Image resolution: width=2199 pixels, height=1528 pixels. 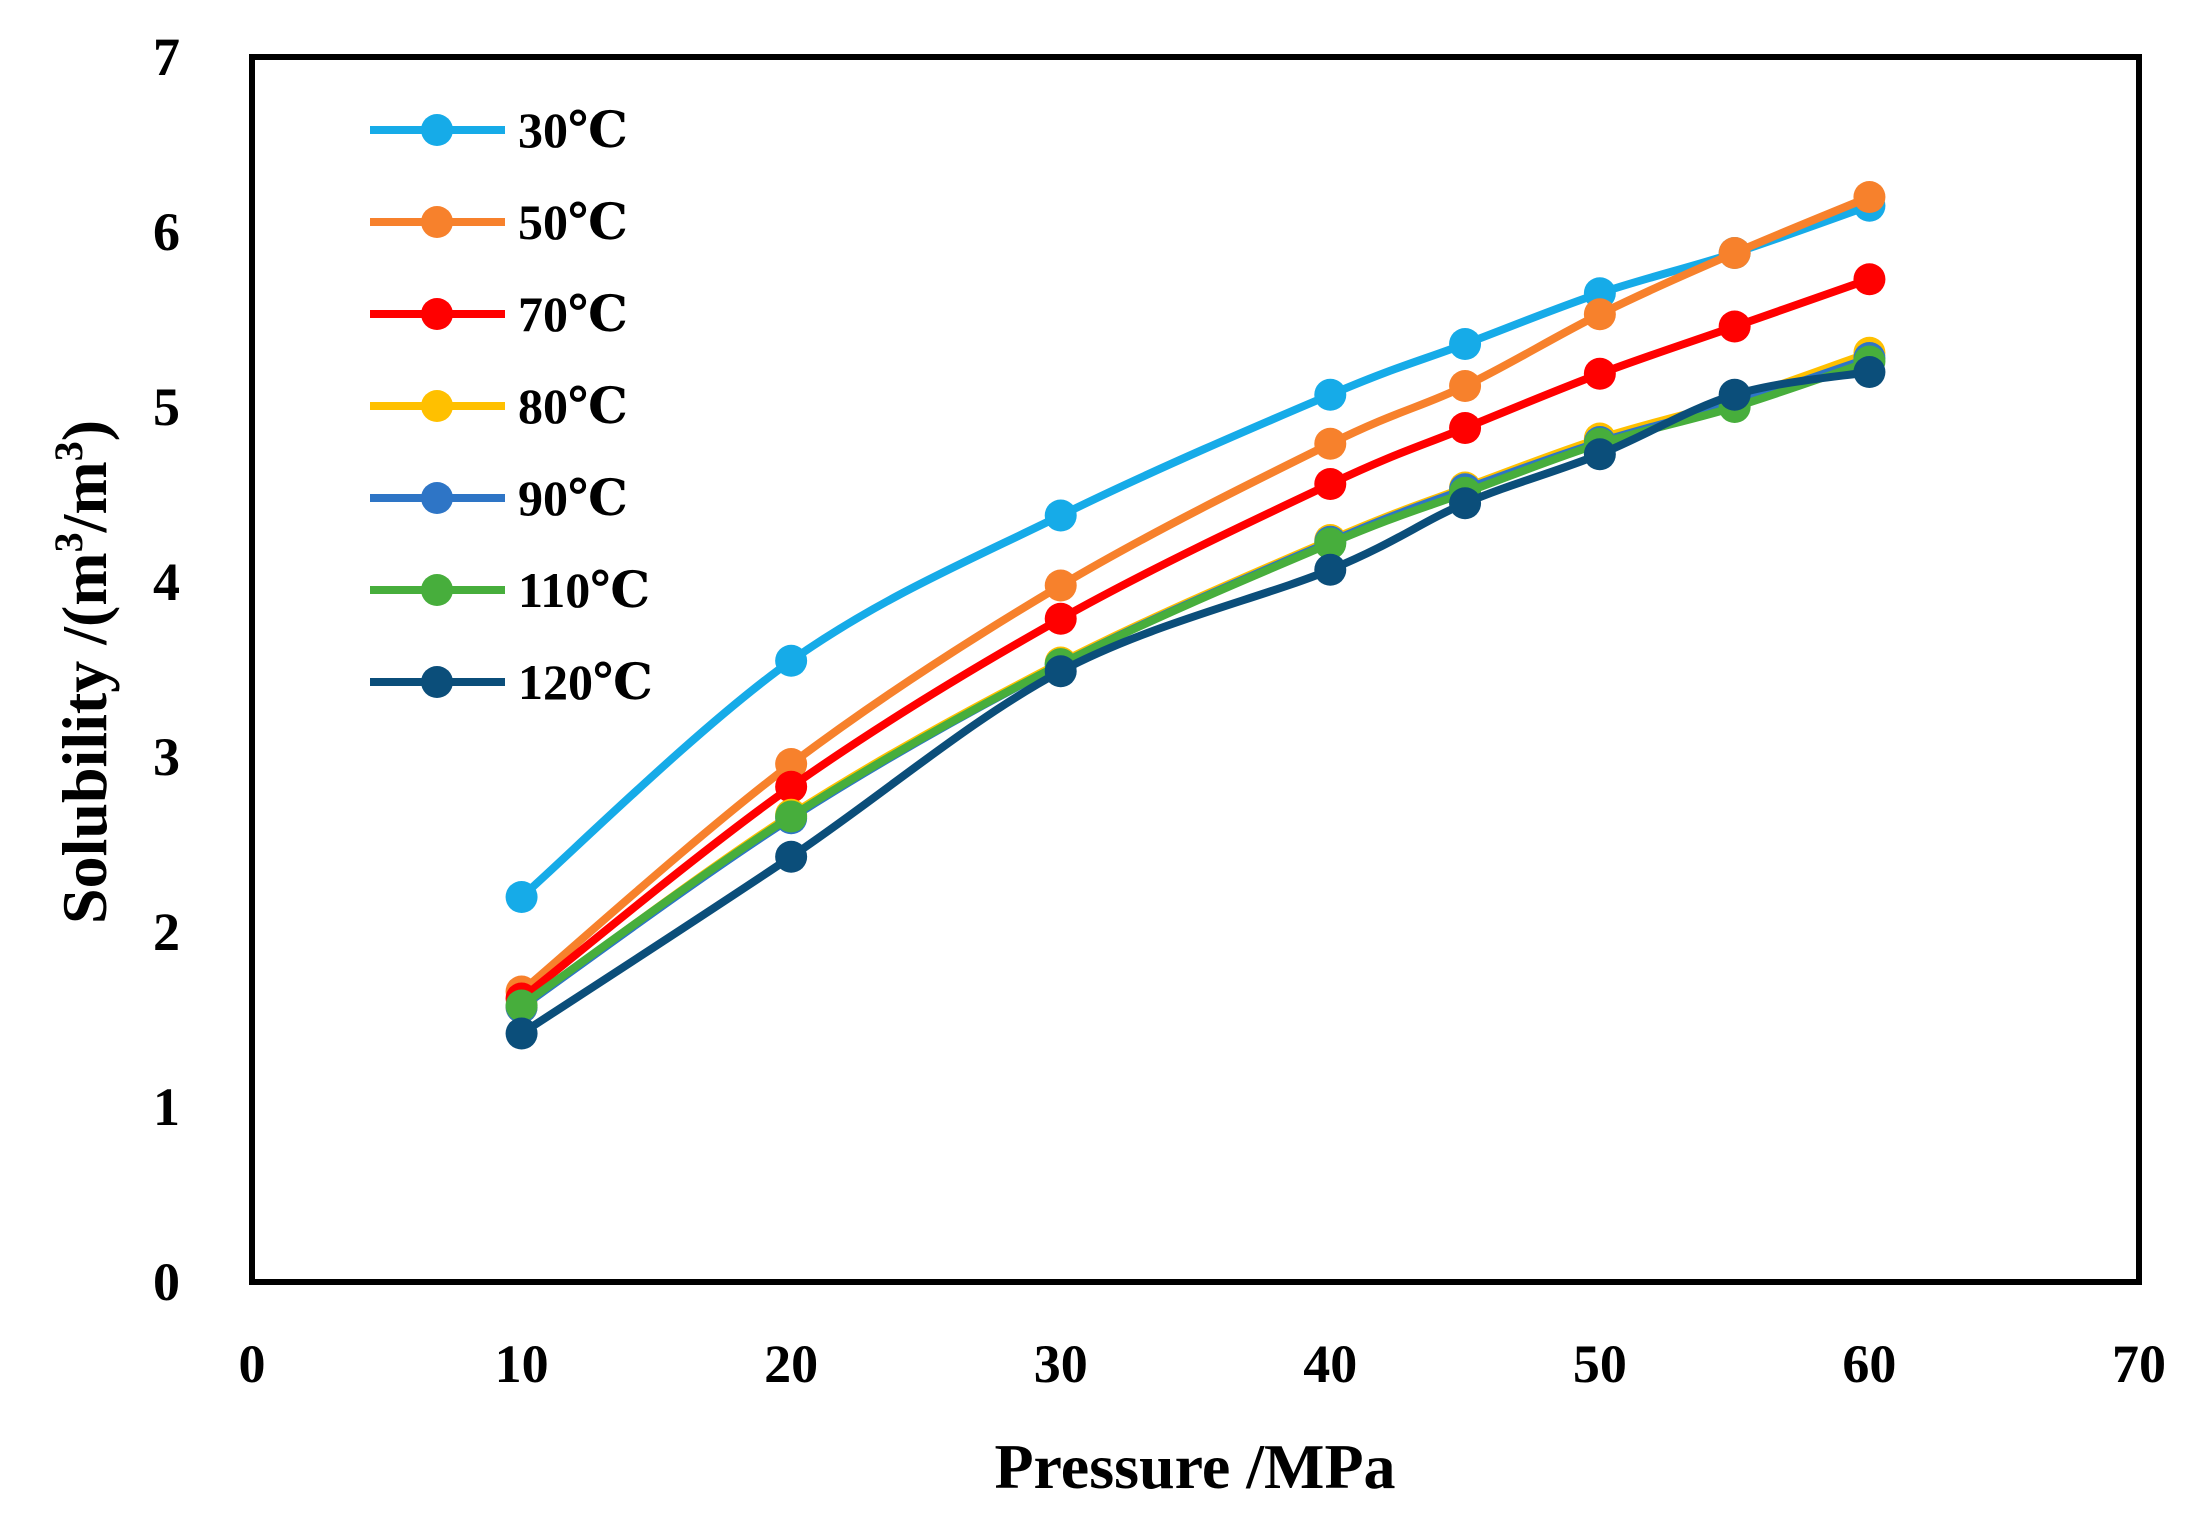 What do you see at coordinates (166, 1282) in the screenshot?
I see `y-tick-label: 0` at bounding box center [166, 1282].